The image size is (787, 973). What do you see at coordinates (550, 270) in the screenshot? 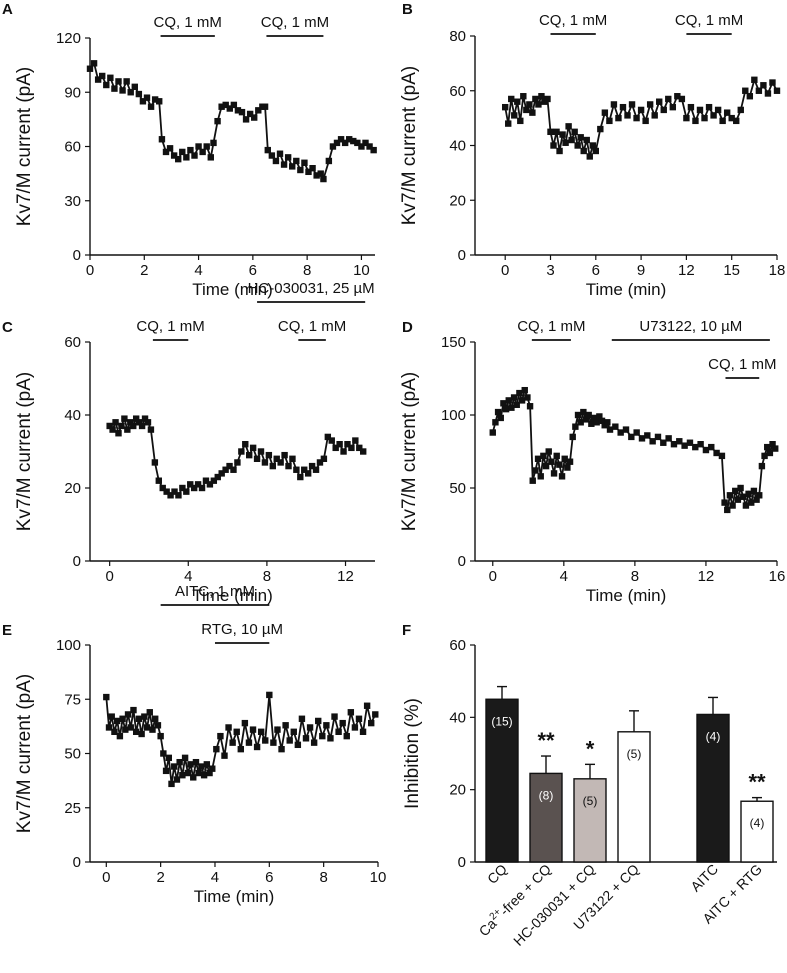
I see `x-tick-label: 3` at bounding box center [550, 270].